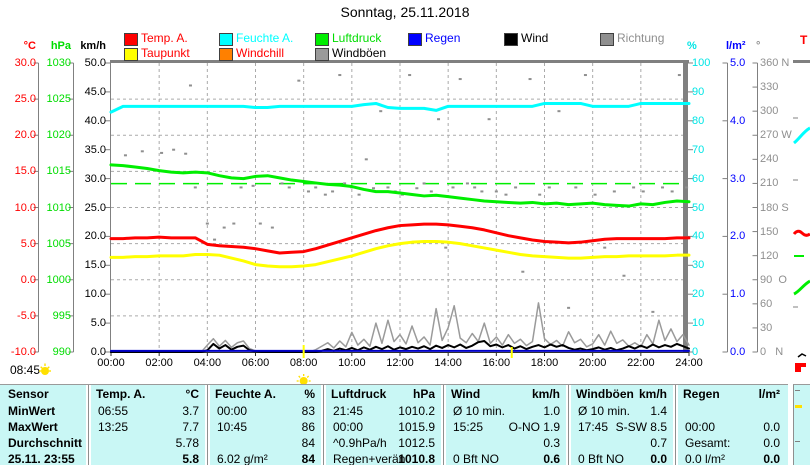 Image resolution: width=810 pixels, height=465 pixels. I want to click on table-cell-value: 1015.9, so click(416, 427).